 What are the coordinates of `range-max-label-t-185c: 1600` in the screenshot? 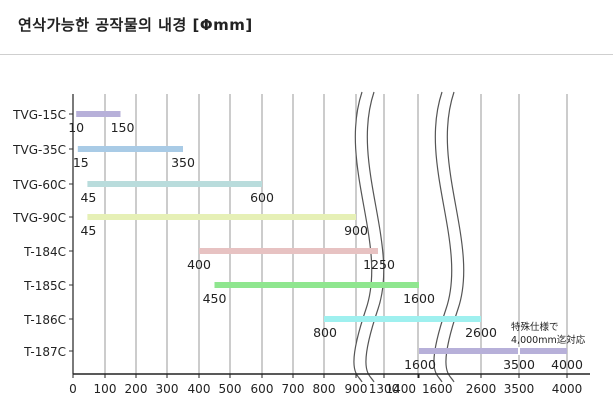 It's located at (419, 298).